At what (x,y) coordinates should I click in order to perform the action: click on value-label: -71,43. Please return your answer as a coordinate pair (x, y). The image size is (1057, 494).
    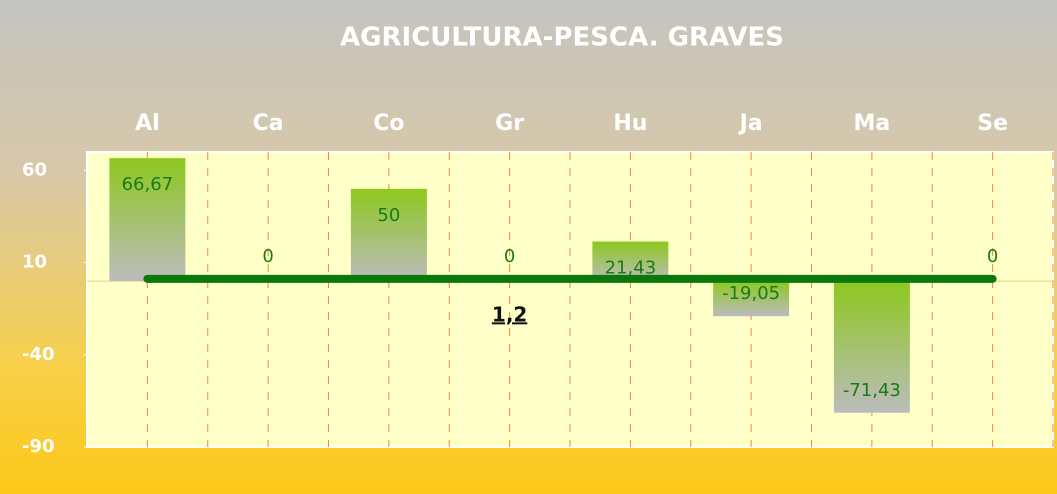
    Looking at the image, I should click on (872, 390).